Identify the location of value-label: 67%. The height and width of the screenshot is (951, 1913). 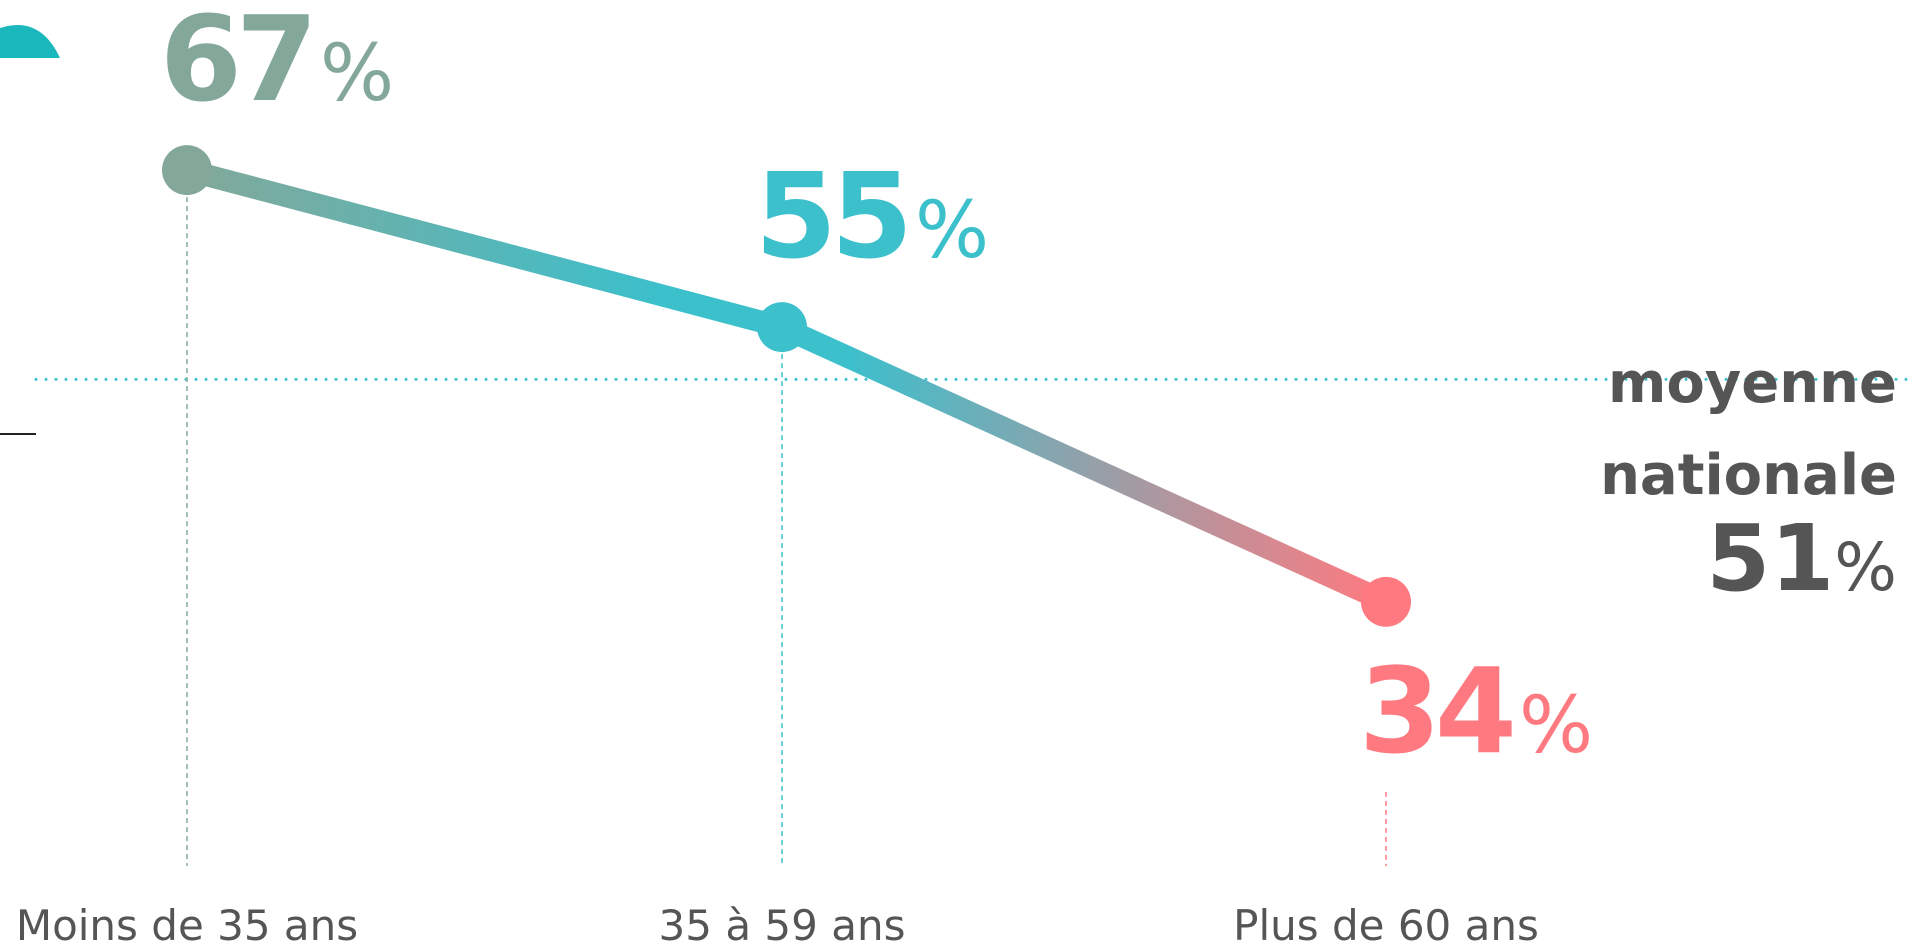
(277, 64).